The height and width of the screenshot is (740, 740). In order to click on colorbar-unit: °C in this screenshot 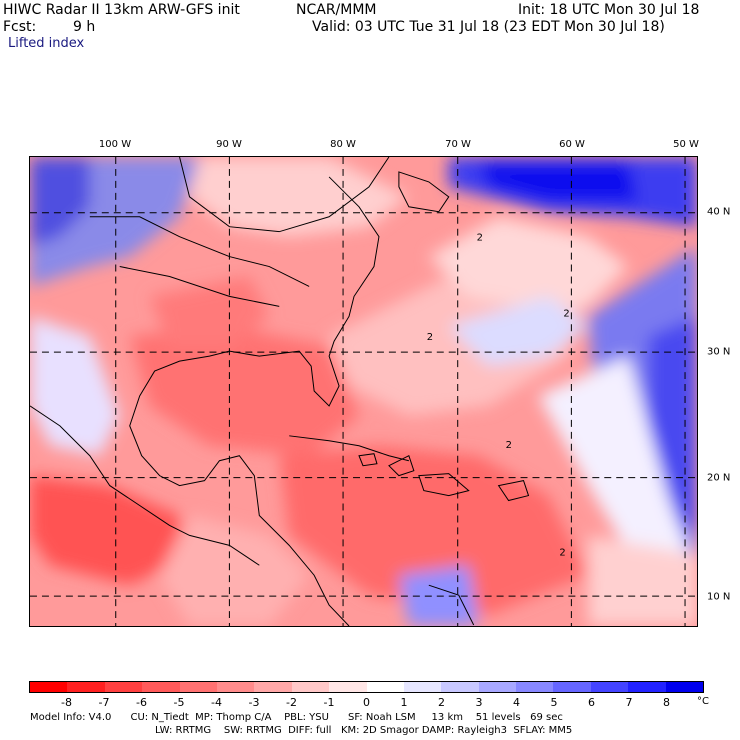, I will do `click(703, 701)`.